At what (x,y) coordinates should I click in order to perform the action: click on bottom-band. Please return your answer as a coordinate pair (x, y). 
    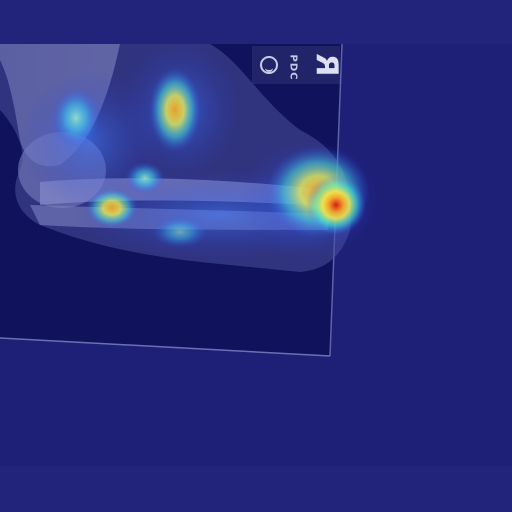
    Looking at the image, I should click on (256, 489).